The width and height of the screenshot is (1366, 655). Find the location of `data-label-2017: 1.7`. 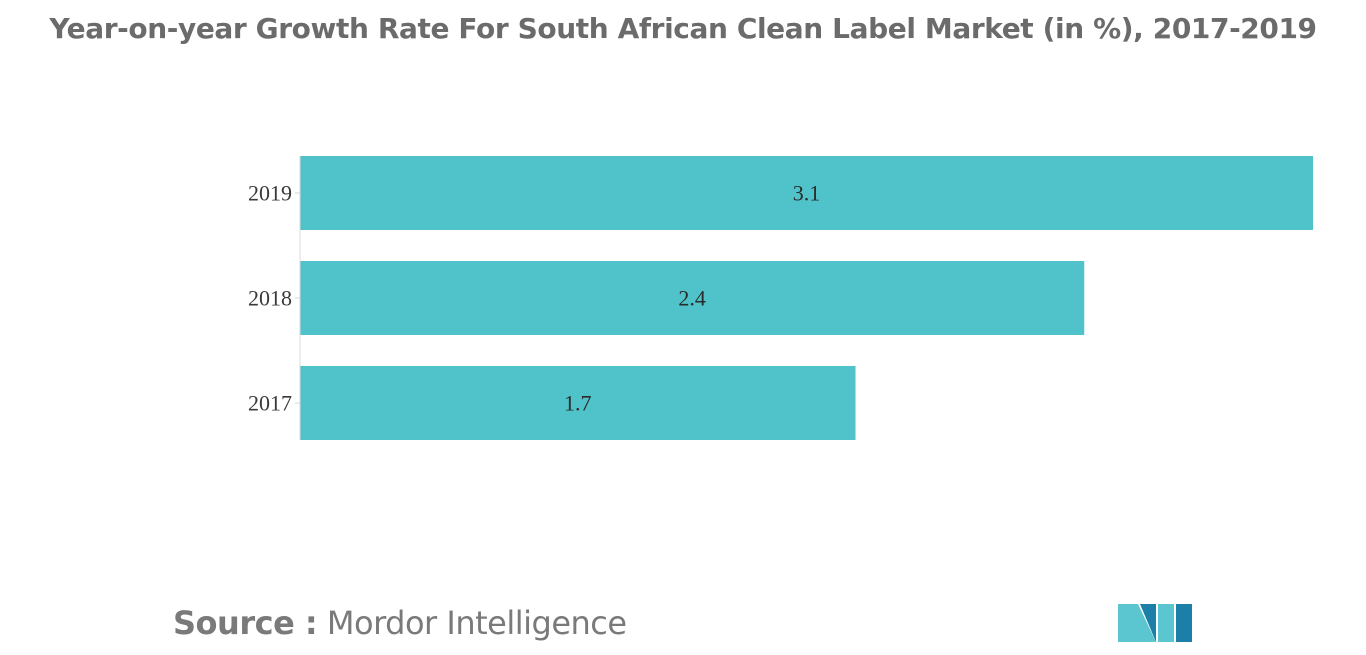

data-label-2017: 1.7 is located at coordinates (578, 403).